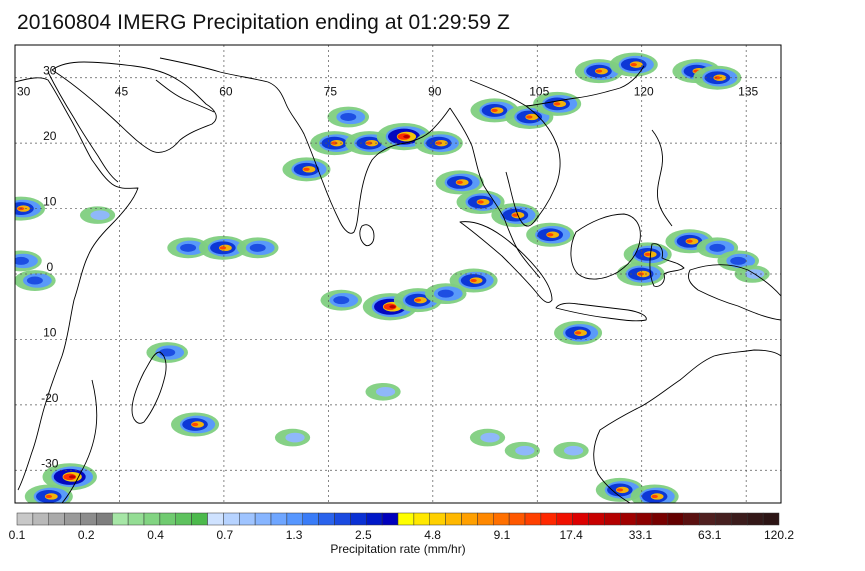 The image size is (865, 571). Describe the element at coordinates (224, 535) in the screenshot. I see `colorbar-tick-label: 0.7` at that location.